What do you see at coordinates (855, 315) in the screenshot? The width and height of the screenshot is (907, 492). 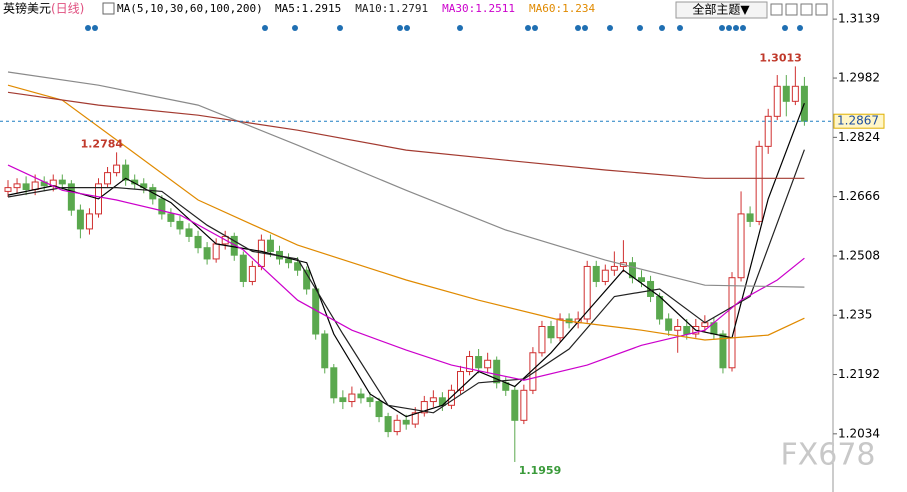 I see `y-tick-label: 1.235` at bounding box center [855, 315].